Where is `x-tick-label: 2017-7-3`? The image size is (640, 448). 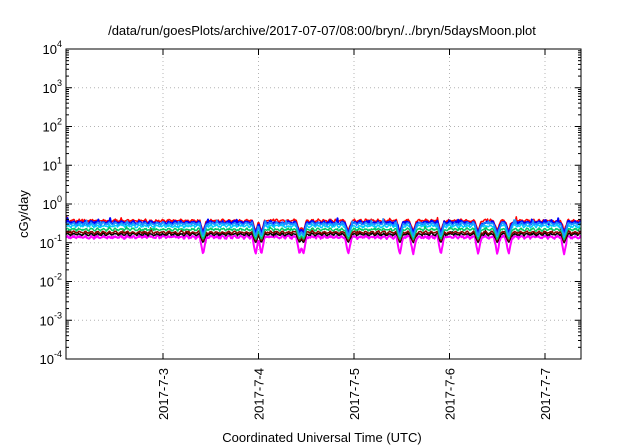
x-tick-label: 2017-7-3 is located at coordinates (163, 394).